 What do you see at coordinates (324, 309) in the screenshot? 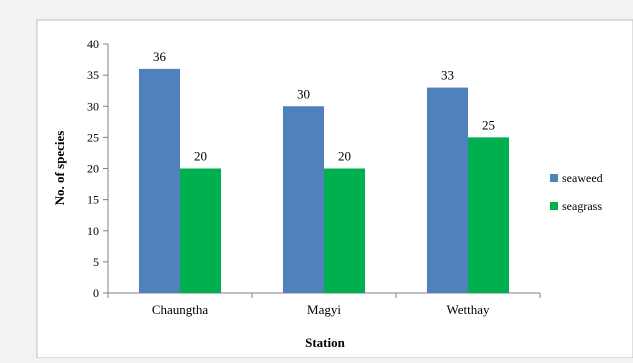
I see `category-label: Magyi` at bounding box center [324, 309].